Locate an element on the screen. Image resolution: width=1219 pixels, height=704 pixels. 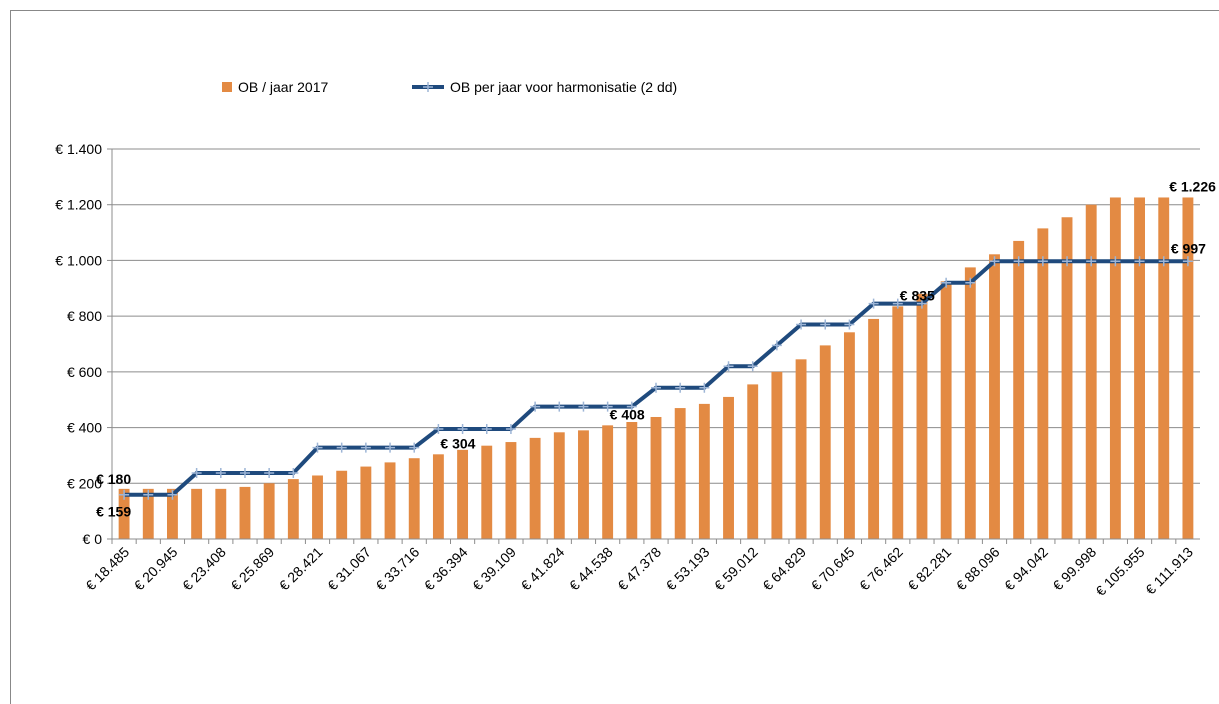
x-tick-label: € 88.096 is located at coordinates (978, 569).